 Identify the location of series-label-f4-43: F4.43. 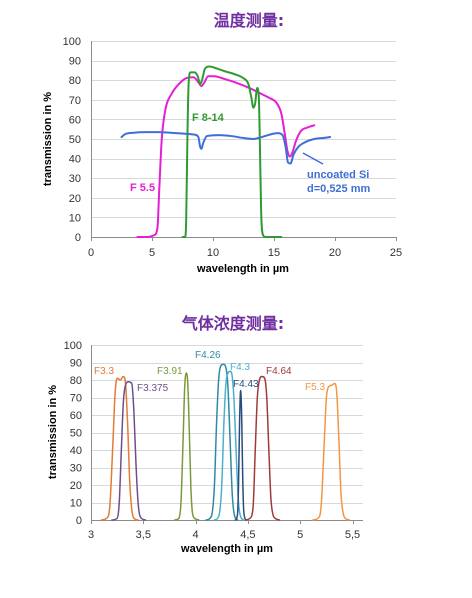
(246, 384).